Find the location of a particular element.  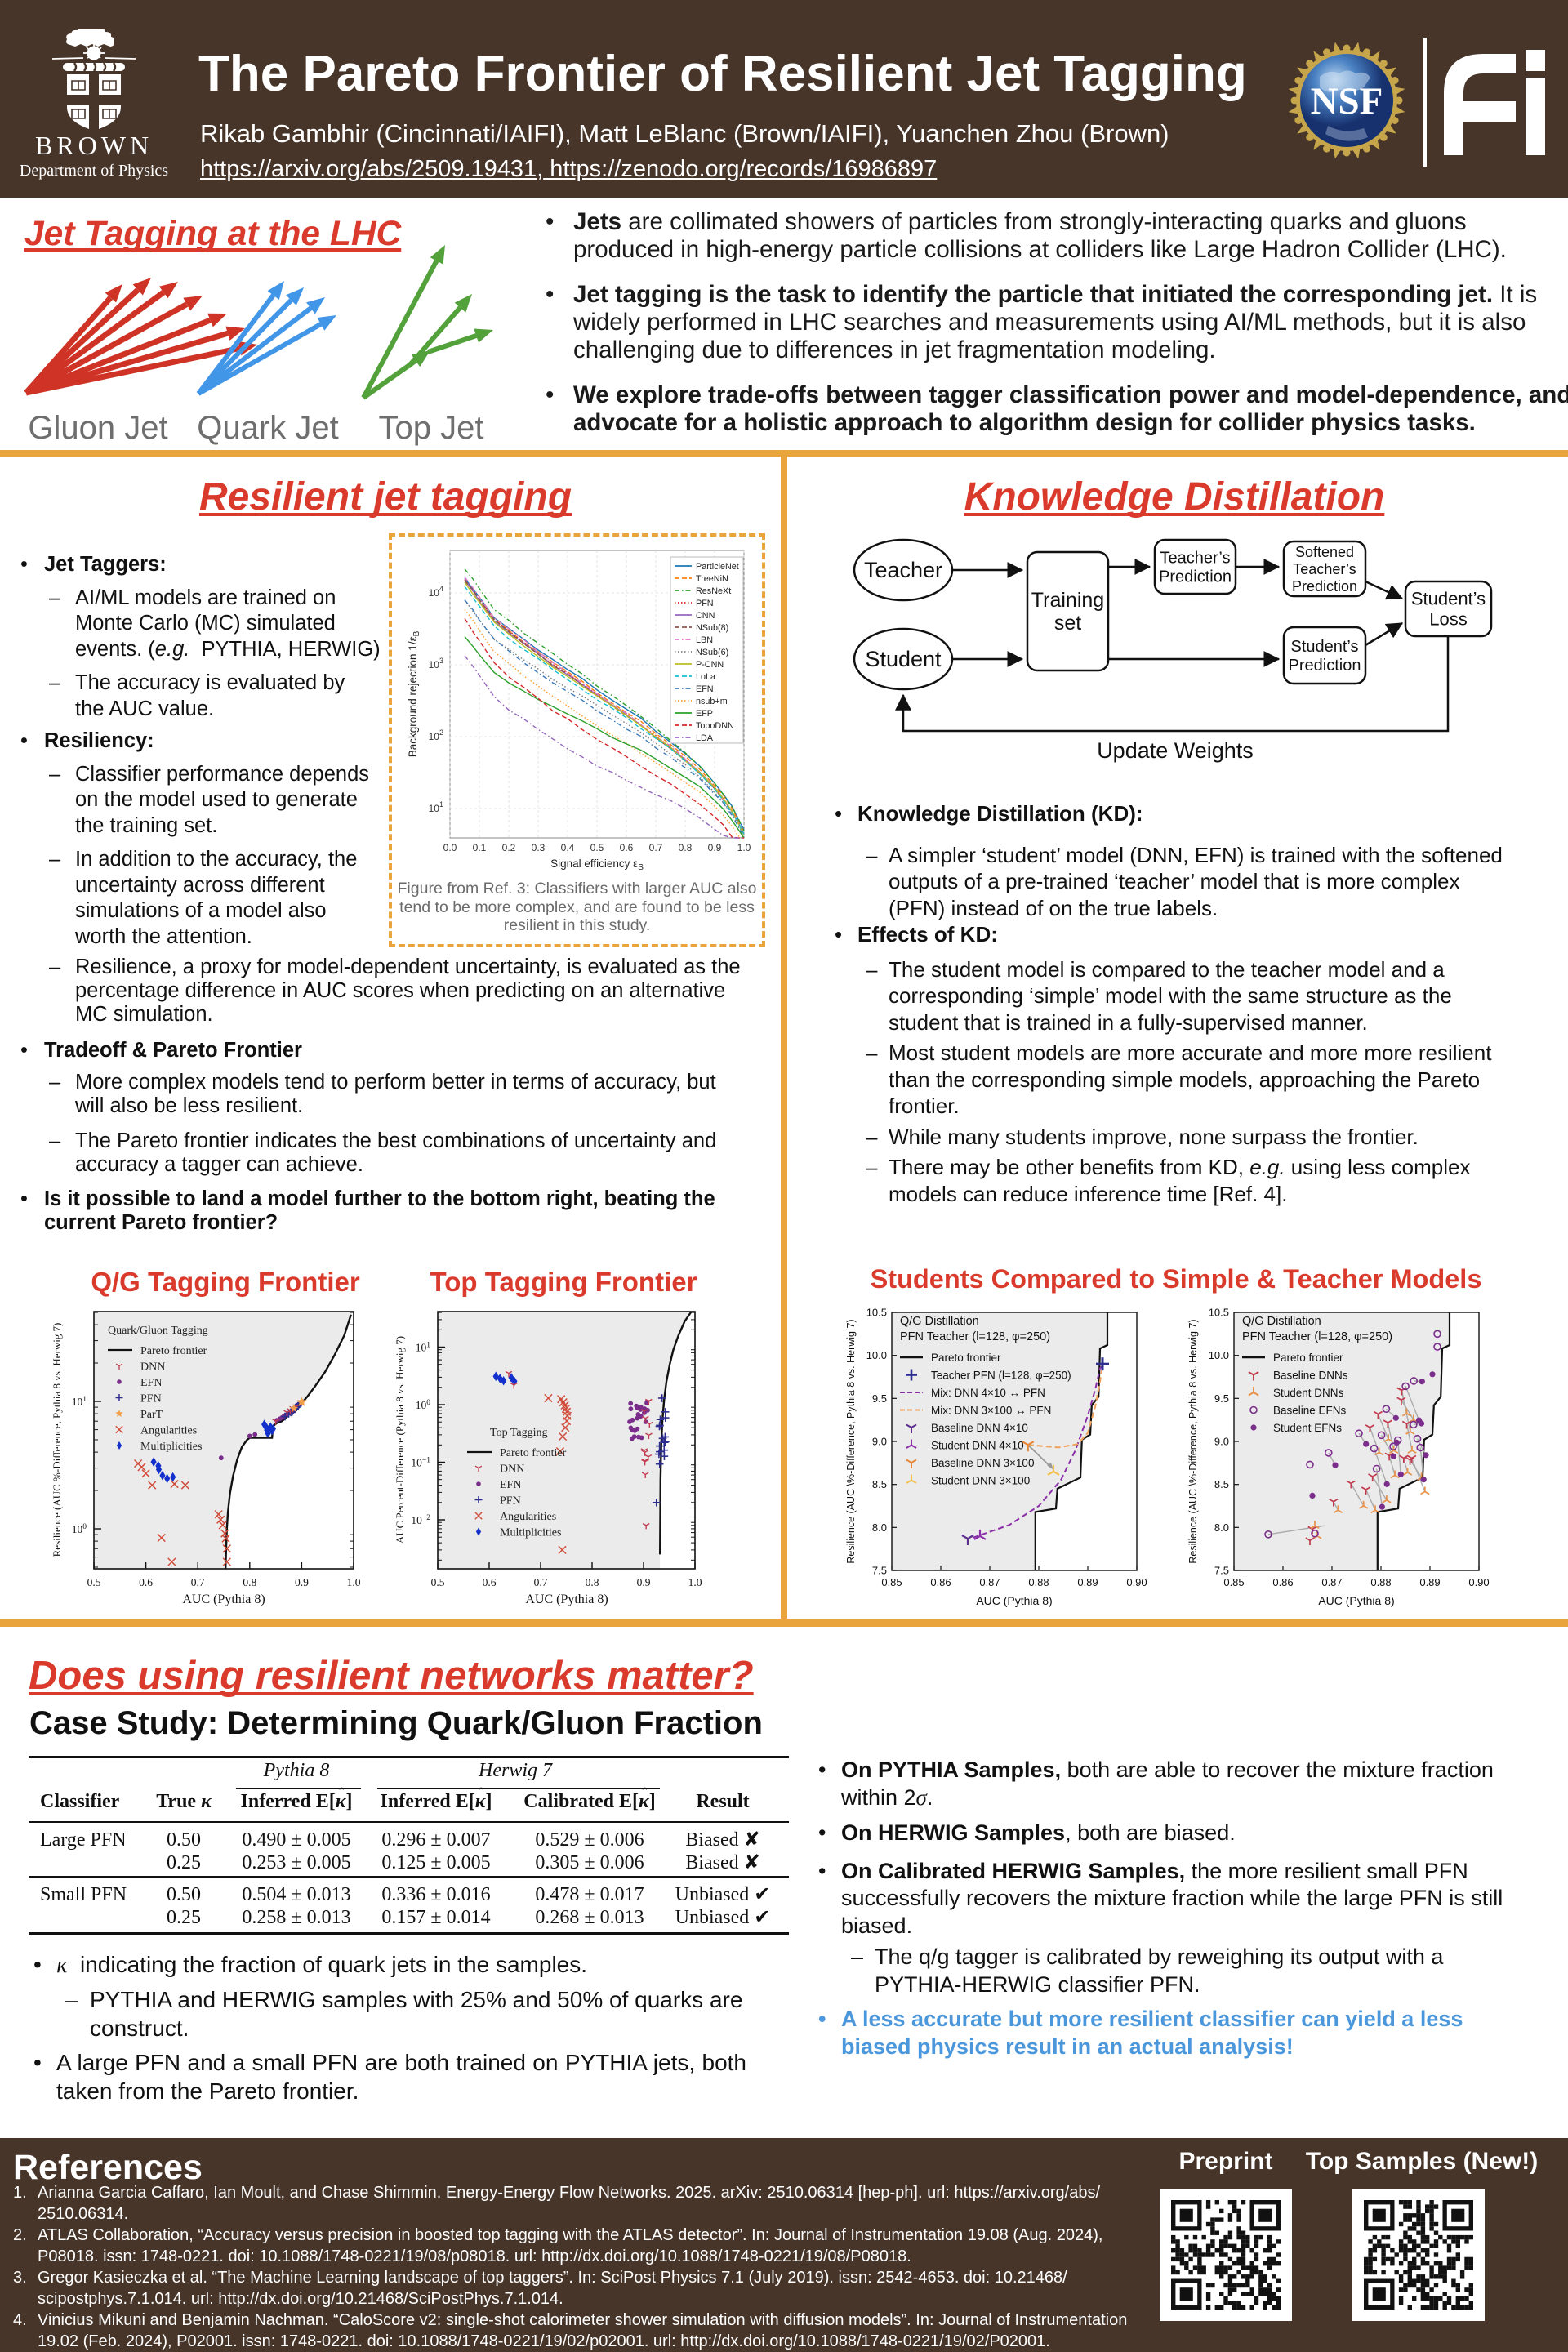

svg-text: Top Tagging is located at coordinates (519, 1433).